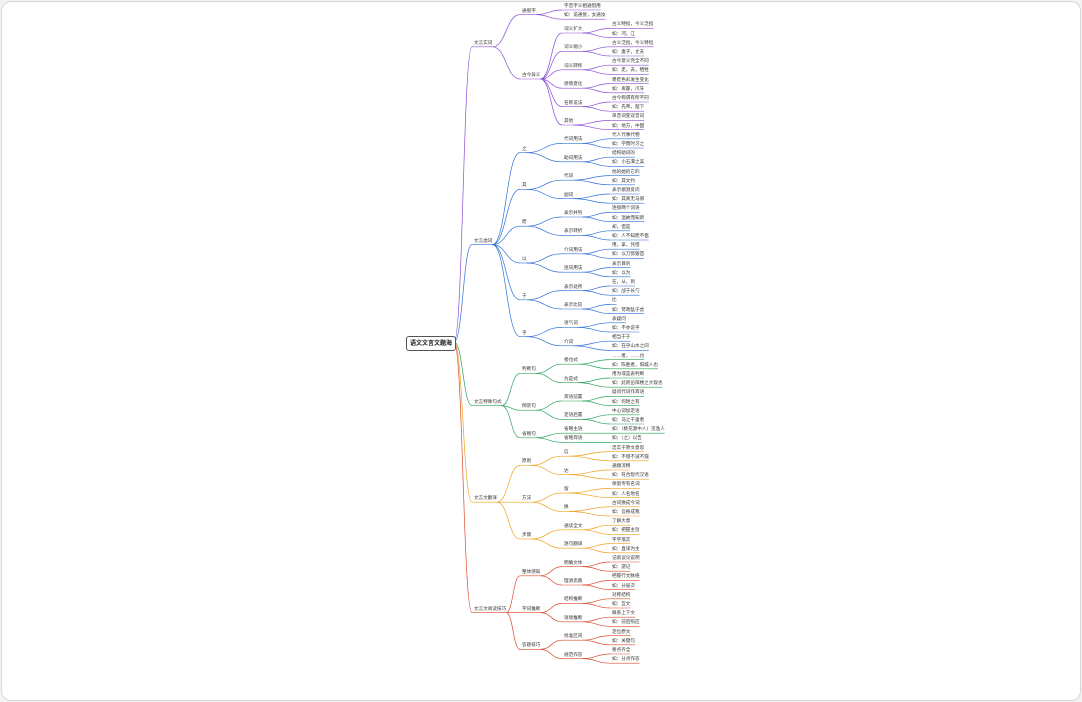 The width and height of the screenshot is (1082, 702). What do you see at coordinates (566, 471) in the screenshot?
I see `topic-node: 达` at bounding box center [566, 471].